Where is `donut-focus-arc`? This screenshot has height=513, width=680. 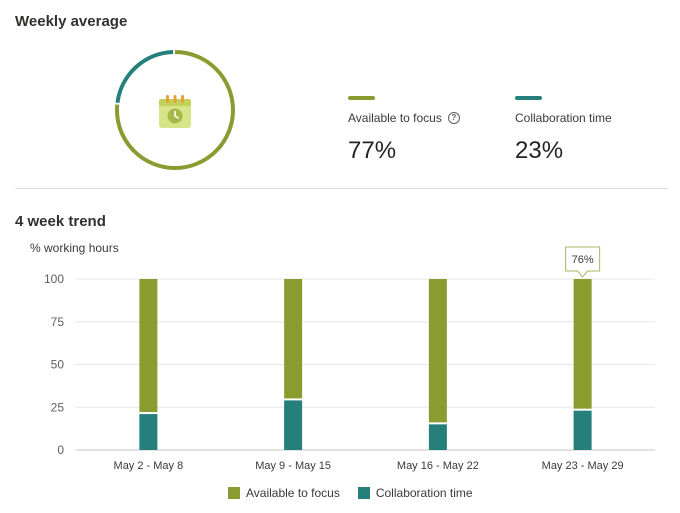
donut-focus-arc is located at coordinates (175, 110).